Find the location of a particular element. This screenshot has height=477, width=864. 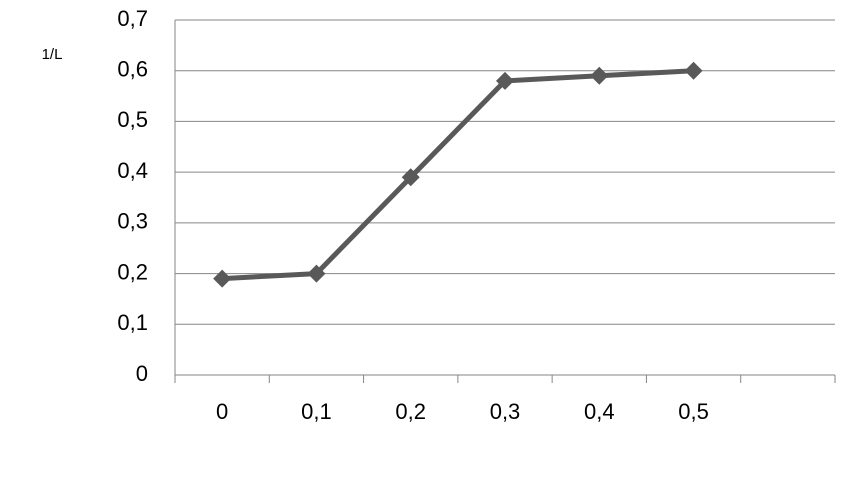

y-tick-label: 0,1 is located at coordinates (132, 322).